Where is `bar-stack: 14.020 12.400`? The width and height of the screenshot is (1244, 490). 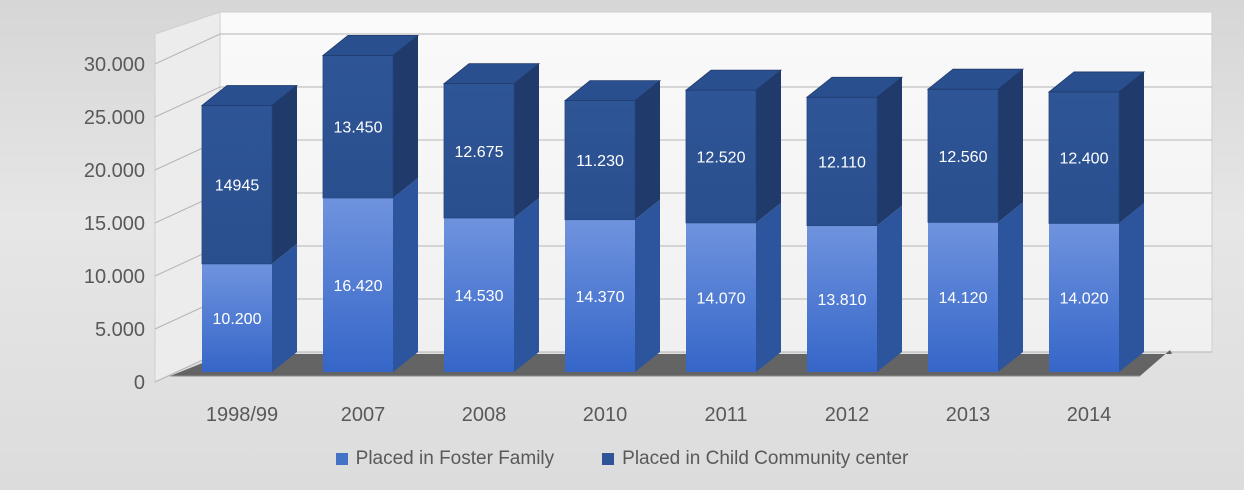
bar-stack: 14.020 12.400 is located at coordinates (1096, 221).